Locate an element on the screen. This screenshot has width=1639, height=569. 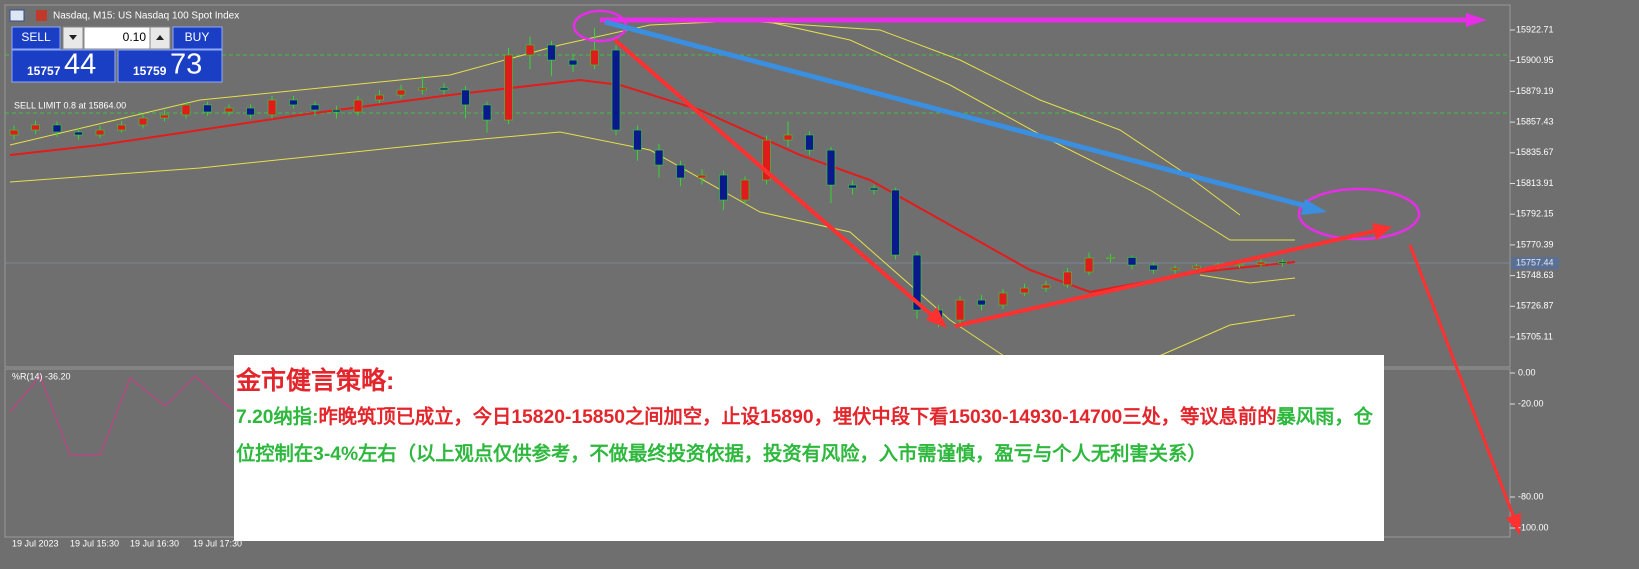
sell-button is located at coordinates (36, 38).